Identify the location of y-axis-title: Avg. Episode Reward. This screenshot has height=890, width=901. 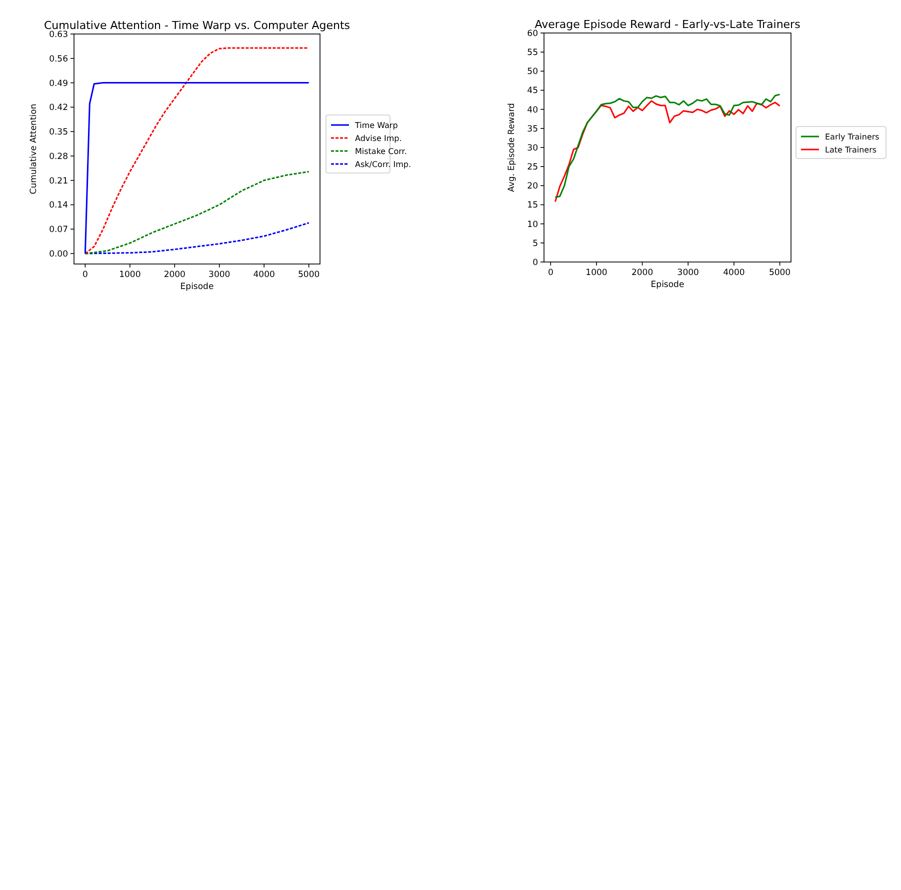
(512, 147).